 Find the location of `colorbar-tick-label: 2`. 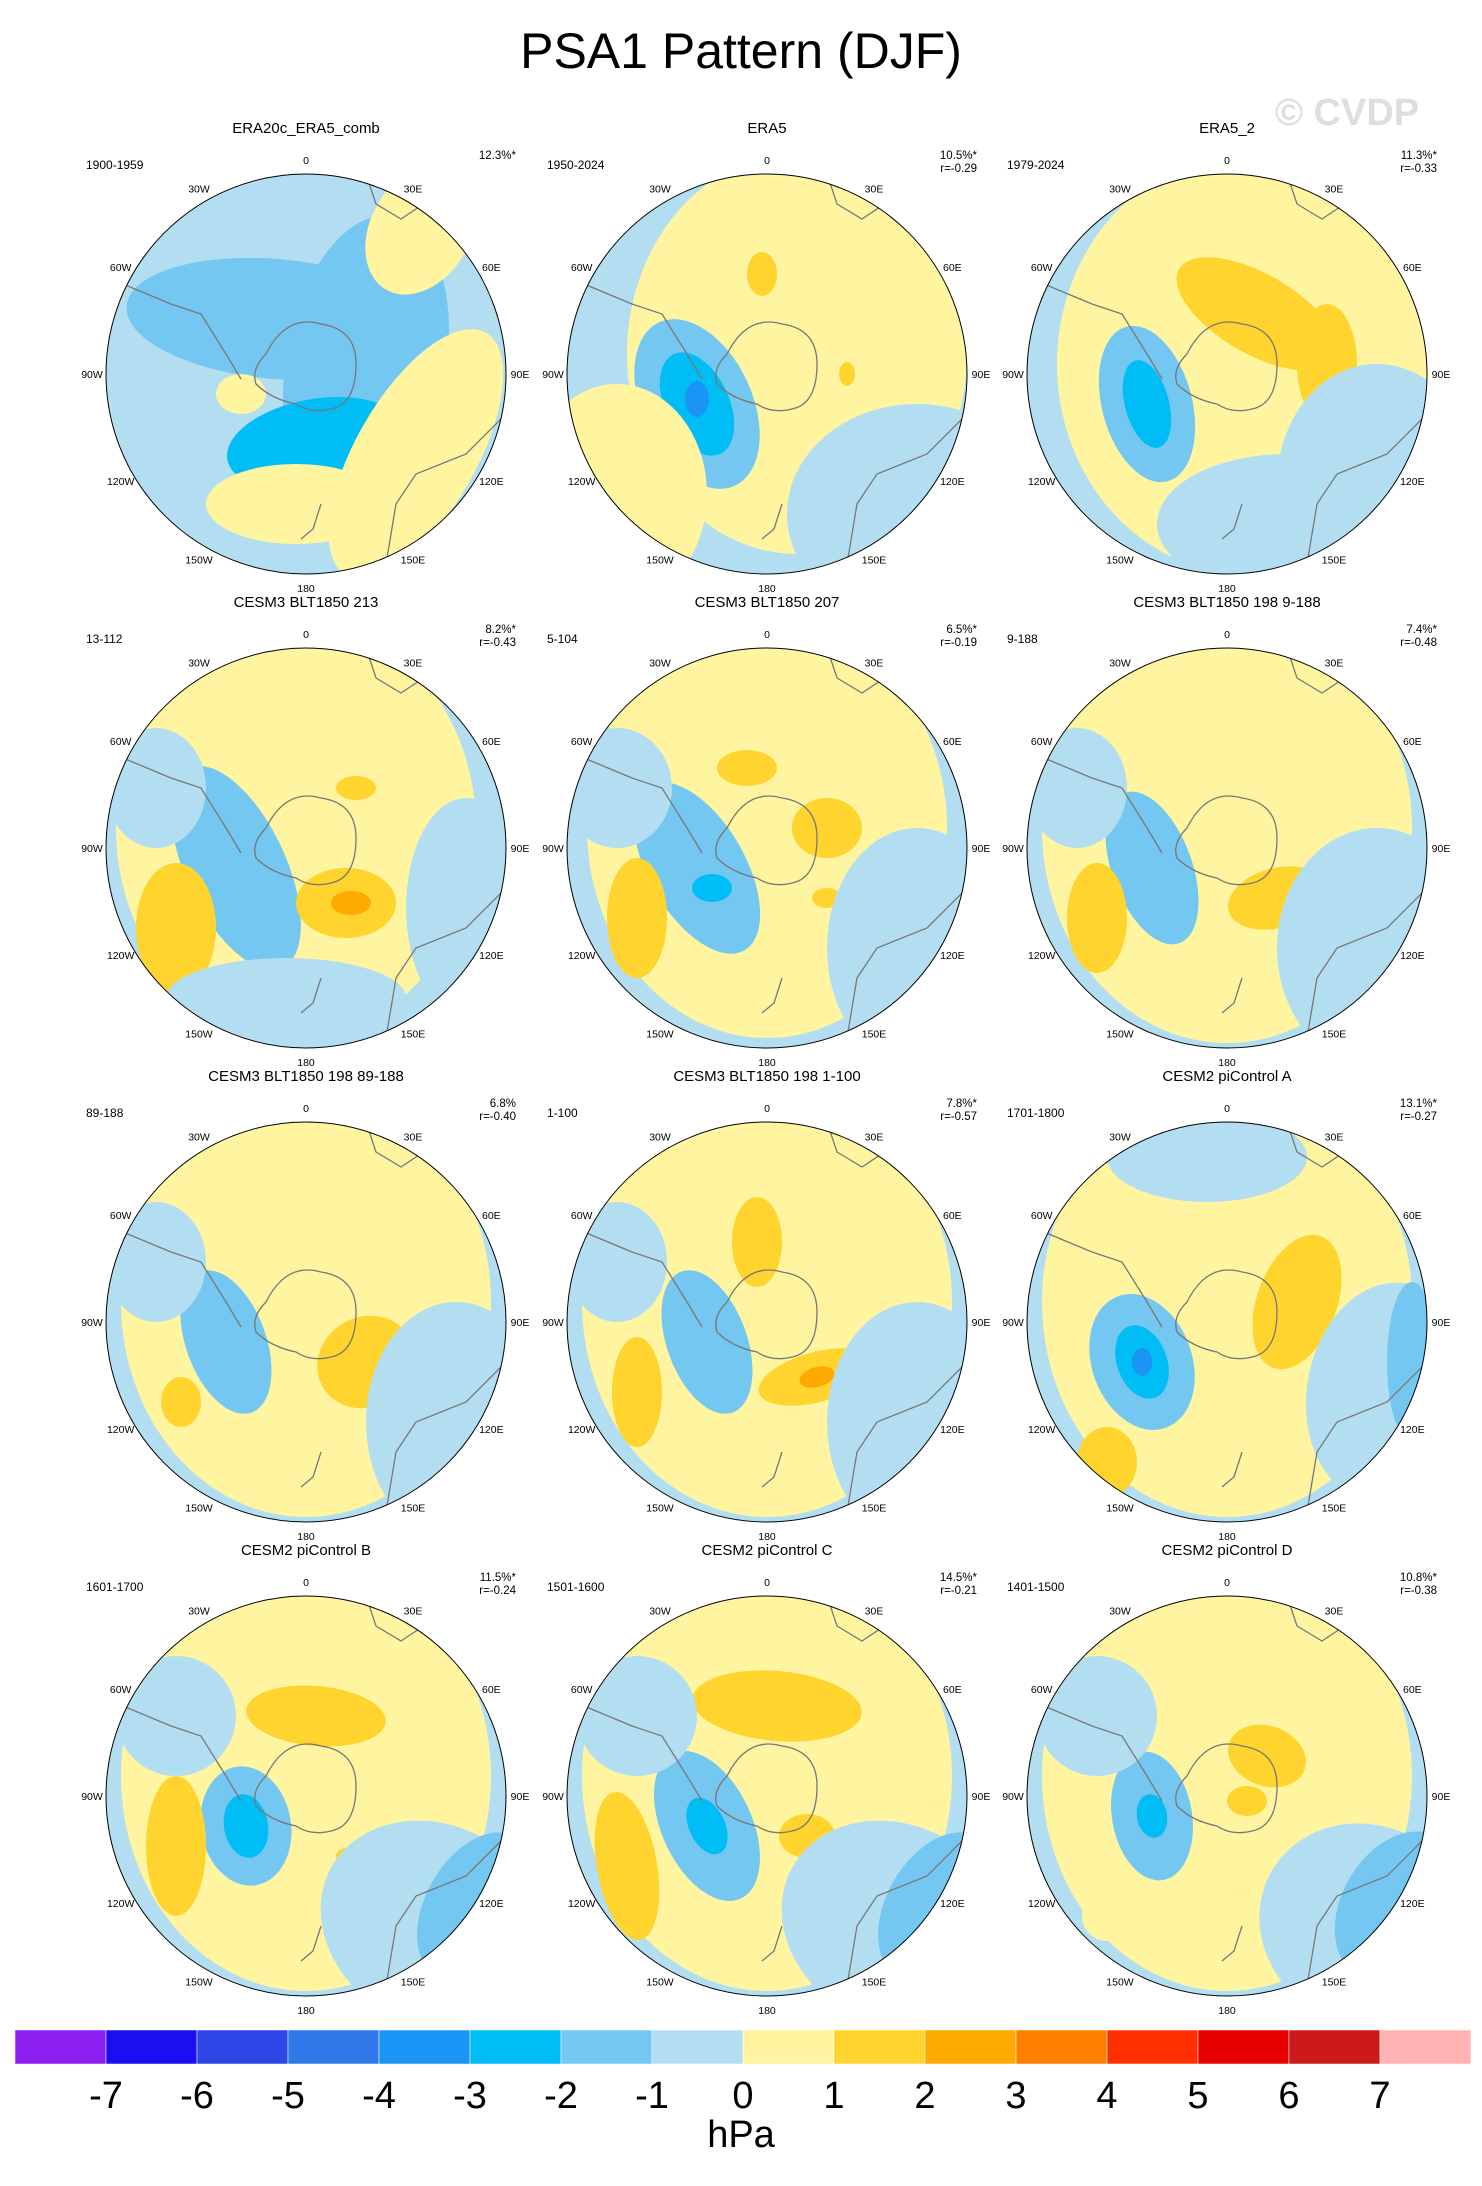

colorbar-tick-label: 2 is located at coordinates (925, 2096).